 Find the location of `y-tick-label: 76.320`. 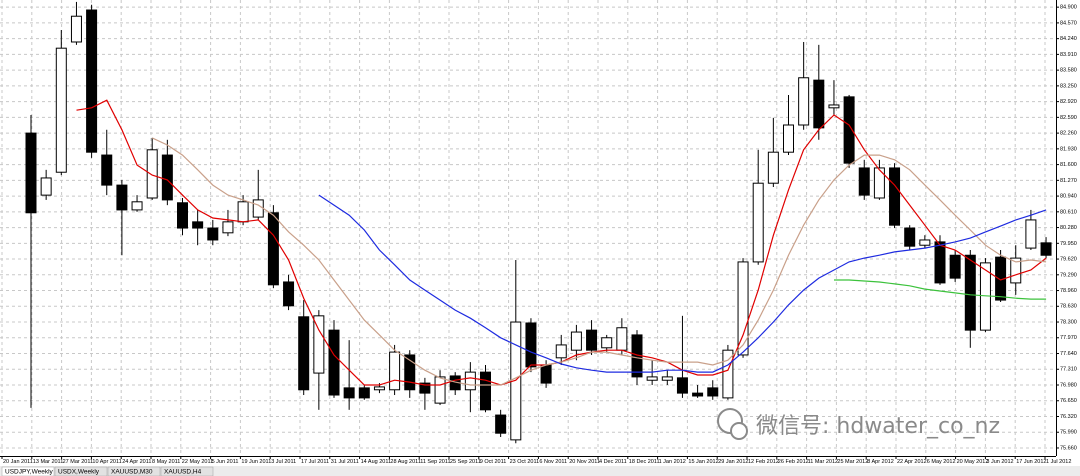

y-tick-label: 76.320 is located at coordinates (1068, 417).